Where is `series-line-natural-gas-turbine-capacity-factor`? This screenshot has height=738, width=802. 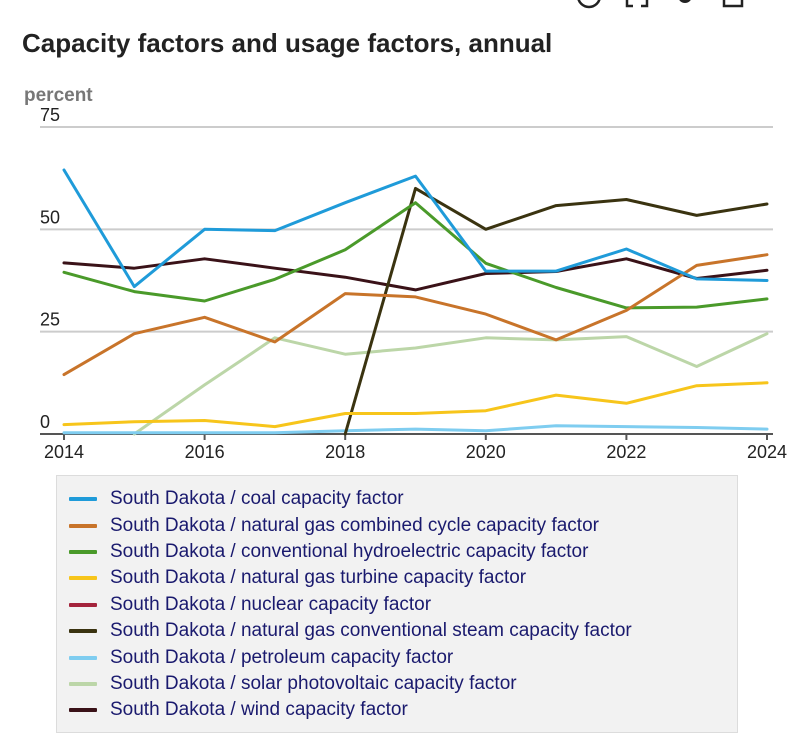 series-line-natural-gas-turbine-capacity-factor is located at coordinates (415, 405).